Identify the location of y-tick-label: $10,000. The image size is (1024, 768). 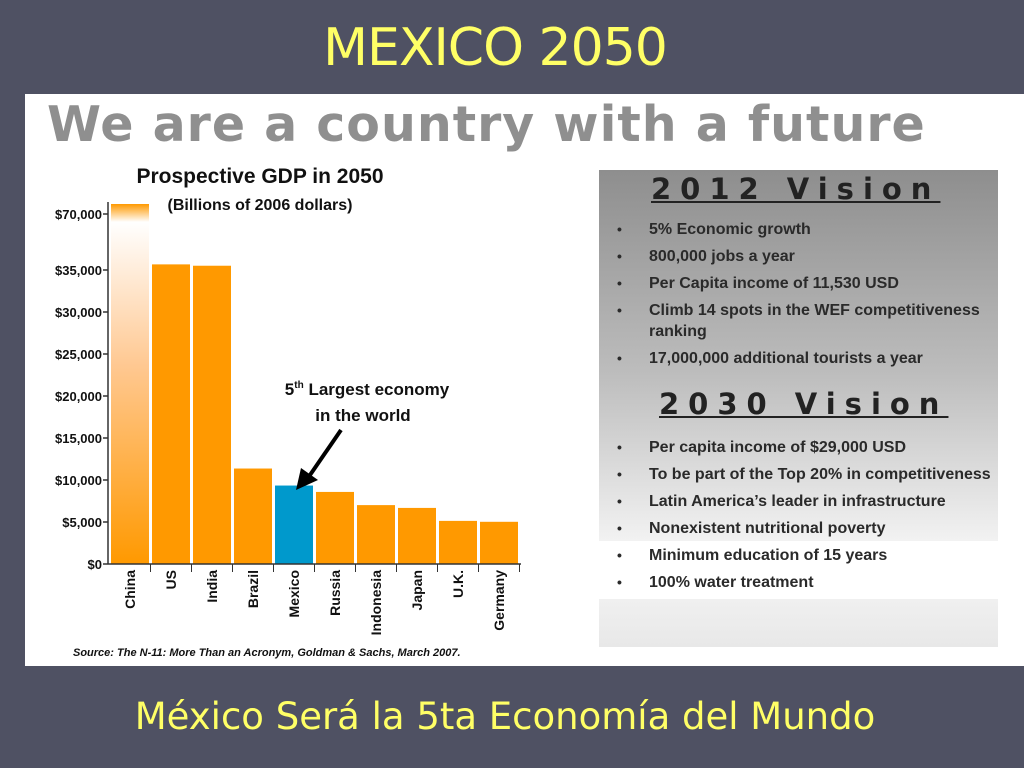
(78, 480).